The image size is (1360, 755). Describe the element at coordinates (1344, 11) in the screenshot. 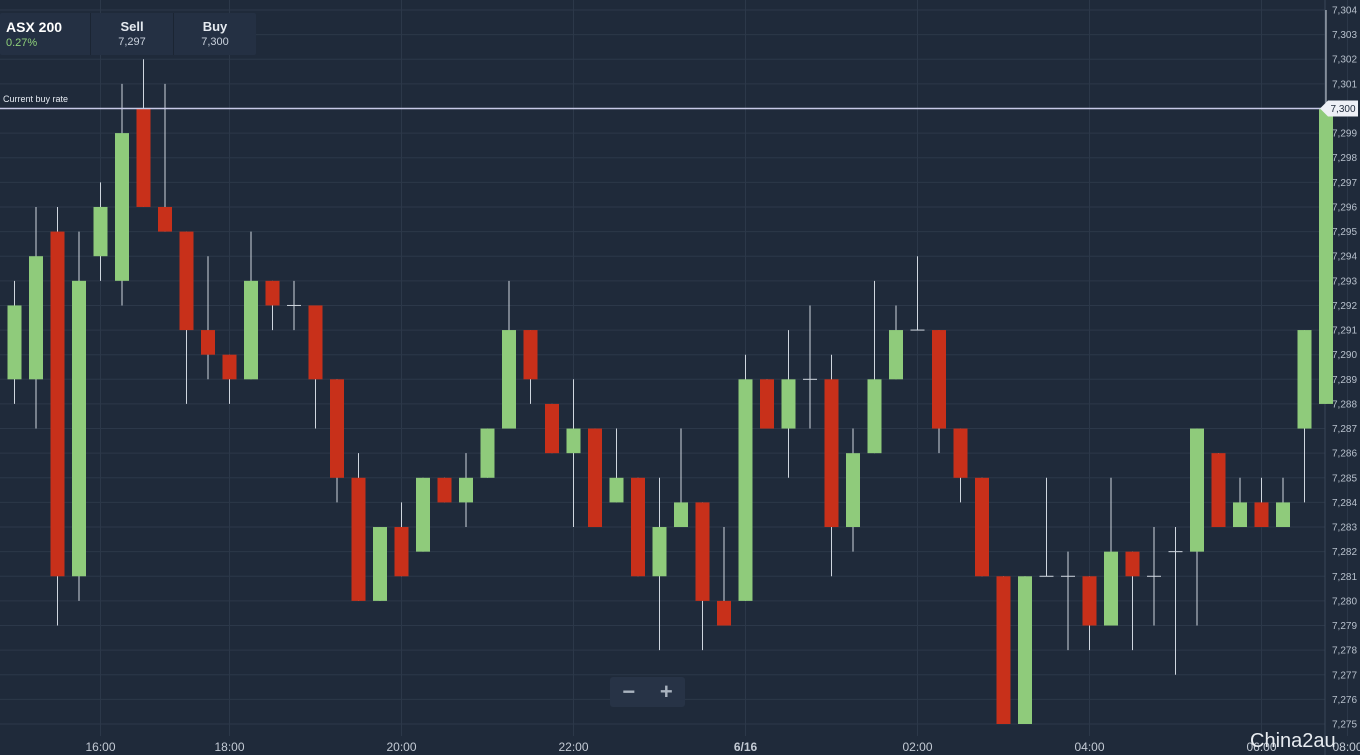

I see `y-tick-label: 7,304` at that location.